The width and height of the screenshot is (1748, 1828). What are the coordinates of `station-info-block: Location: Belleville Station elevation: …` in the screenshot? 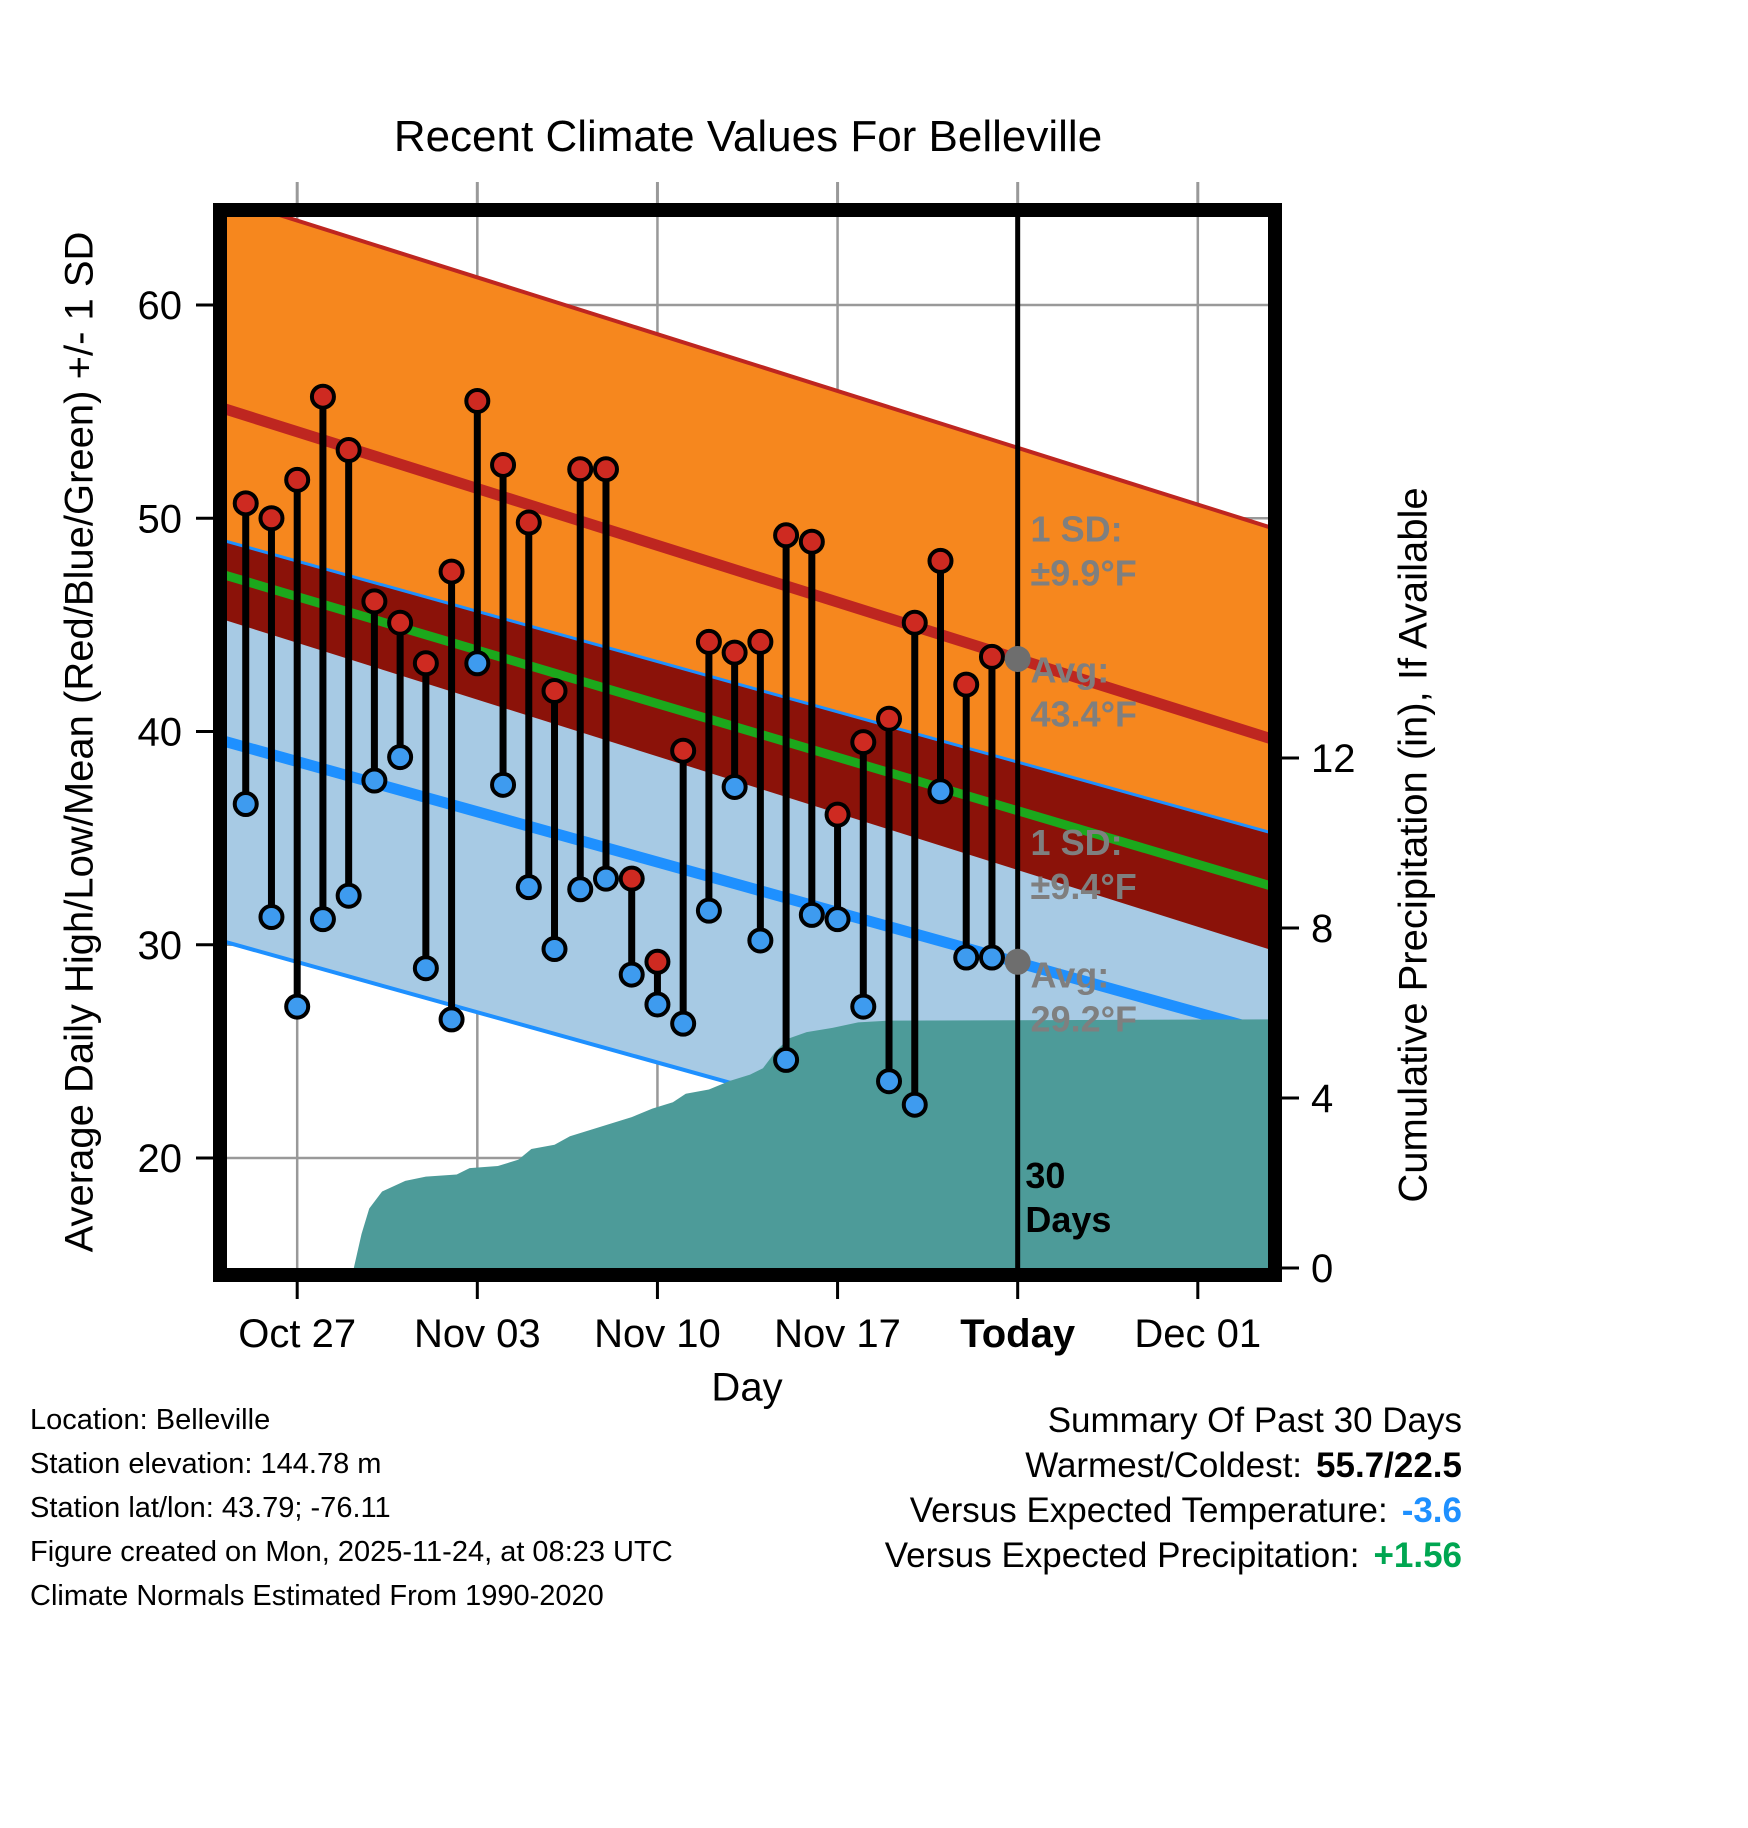 It's located at (351, 1508).